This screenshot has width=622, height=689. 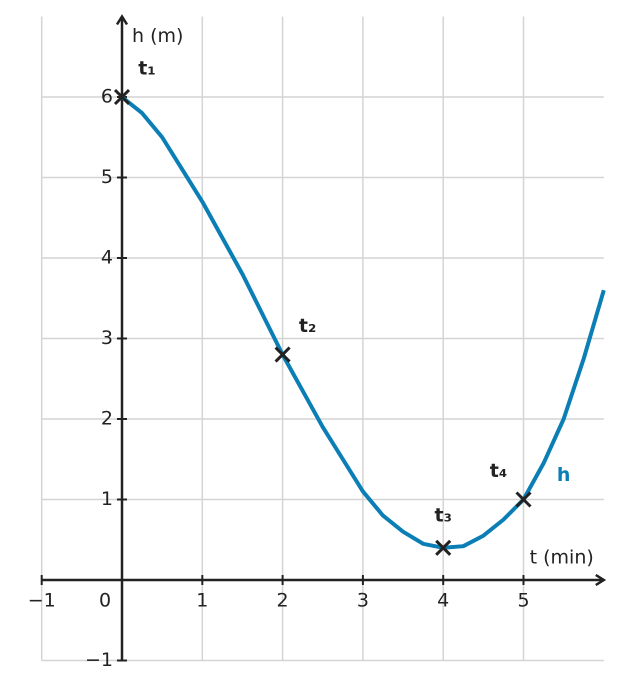 I want to click on y-tick-label: −1, so click(x=99, y=660).